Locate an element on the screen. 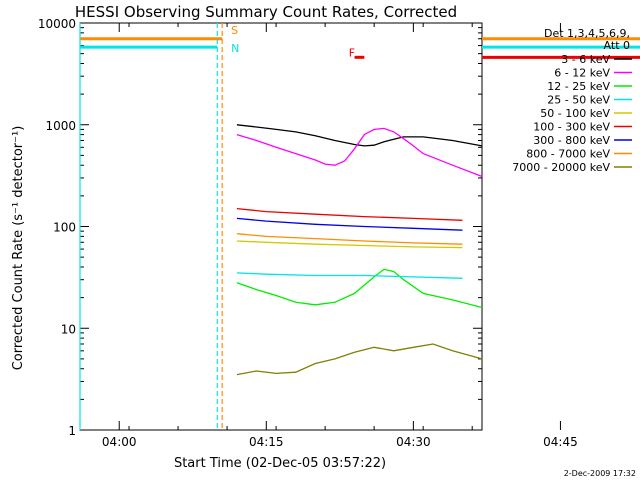  footer-timestamp: 2-Dec-2009 17:32 is located at coordinates (600, 473).